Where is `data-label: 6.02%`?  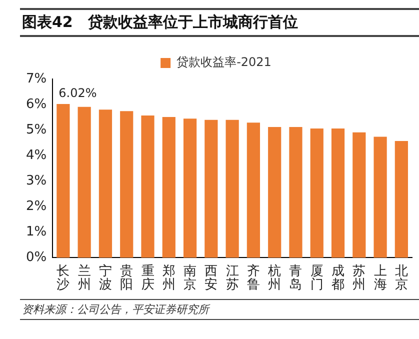
data-label: 6.02% is located at coordinates (77, 93).